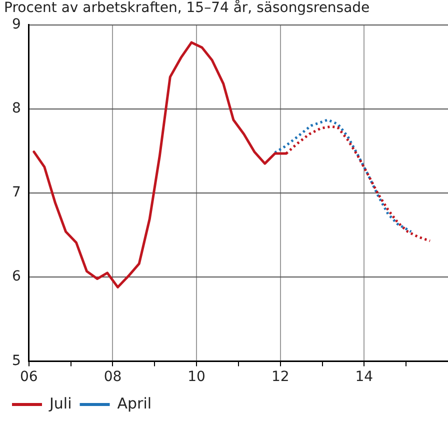  I want to click on x-tick-label: 06, so click(29, 377).